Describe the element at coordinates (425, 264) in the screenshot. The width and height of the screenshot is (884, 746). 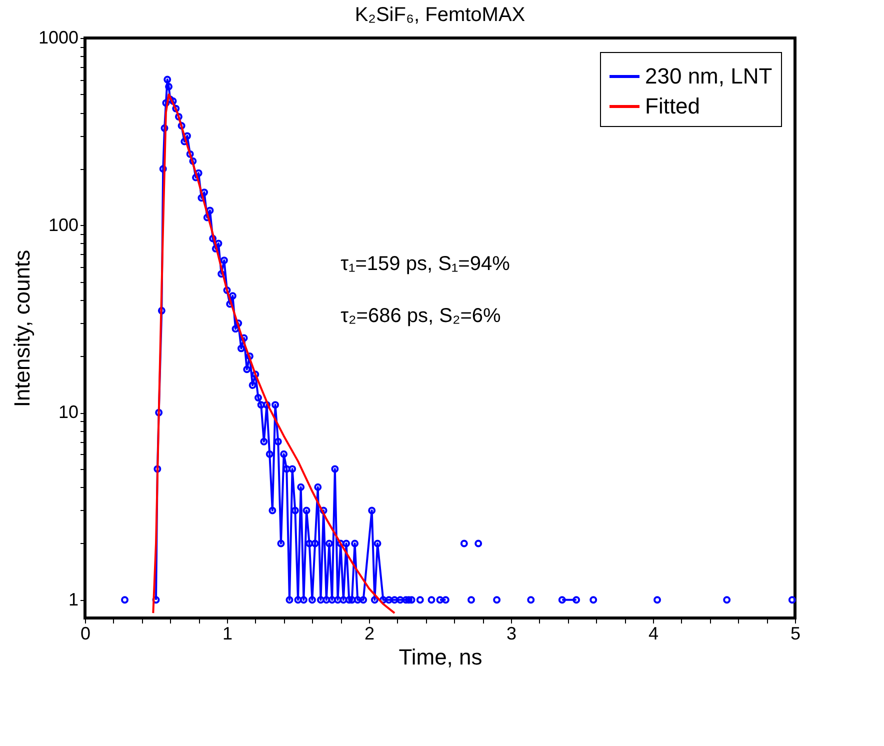
I see `annotation: τ₁=159 ps, S₁=94%` at that location.